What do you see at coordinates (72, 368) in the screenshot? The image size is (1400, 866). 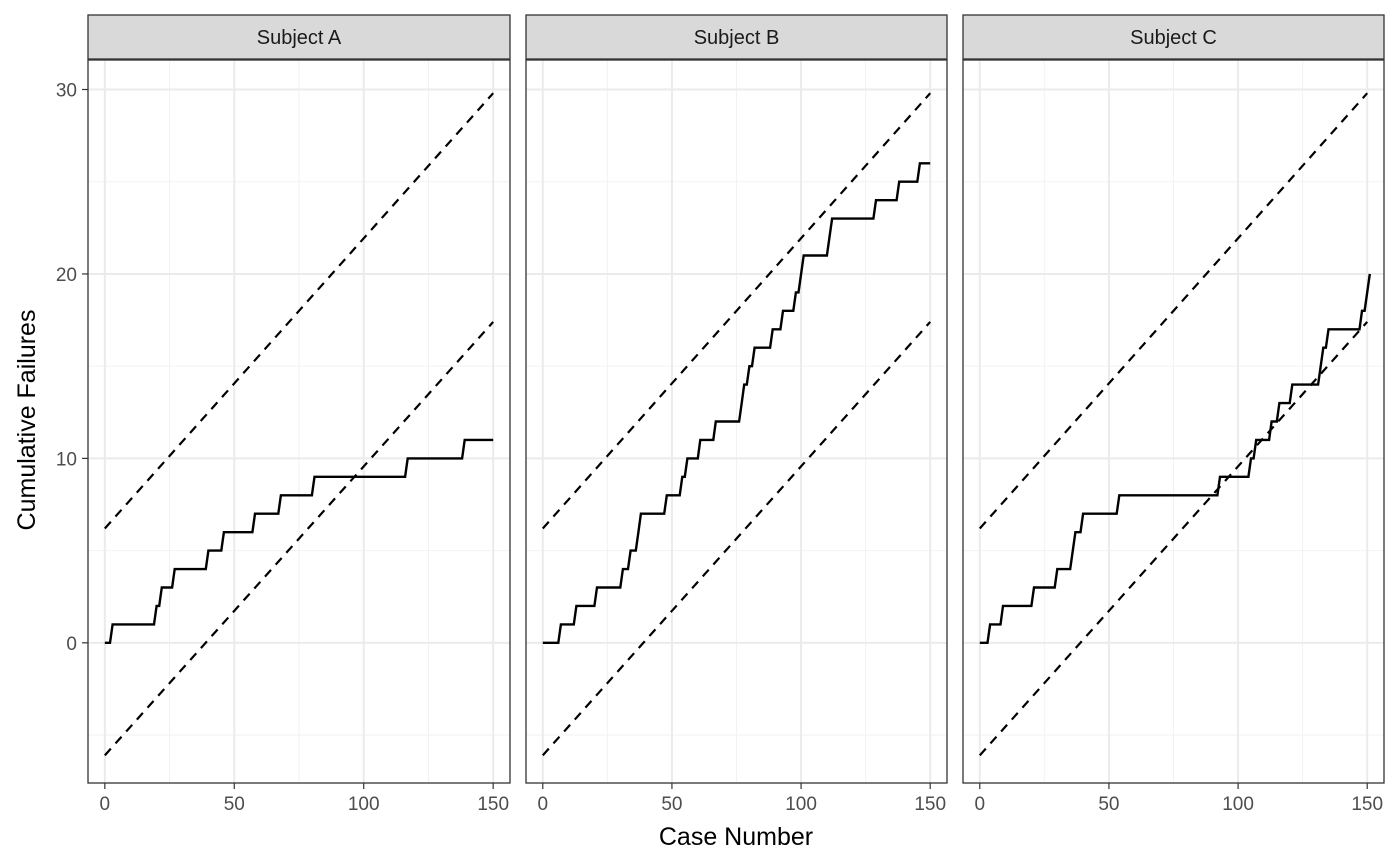 I see `y-axis: 0 10 20 30` at bounding box center [72, 368].